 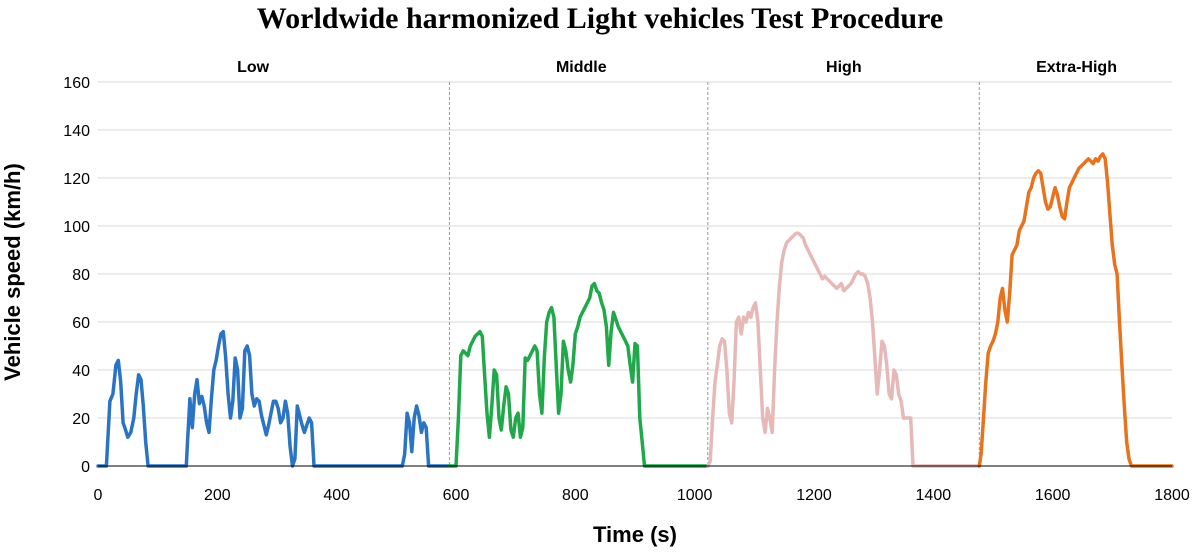 What do you see at coordinates (81, 323) in the screenshot?
I see `y-tick-label: 60` at bounding box center [81, 323].